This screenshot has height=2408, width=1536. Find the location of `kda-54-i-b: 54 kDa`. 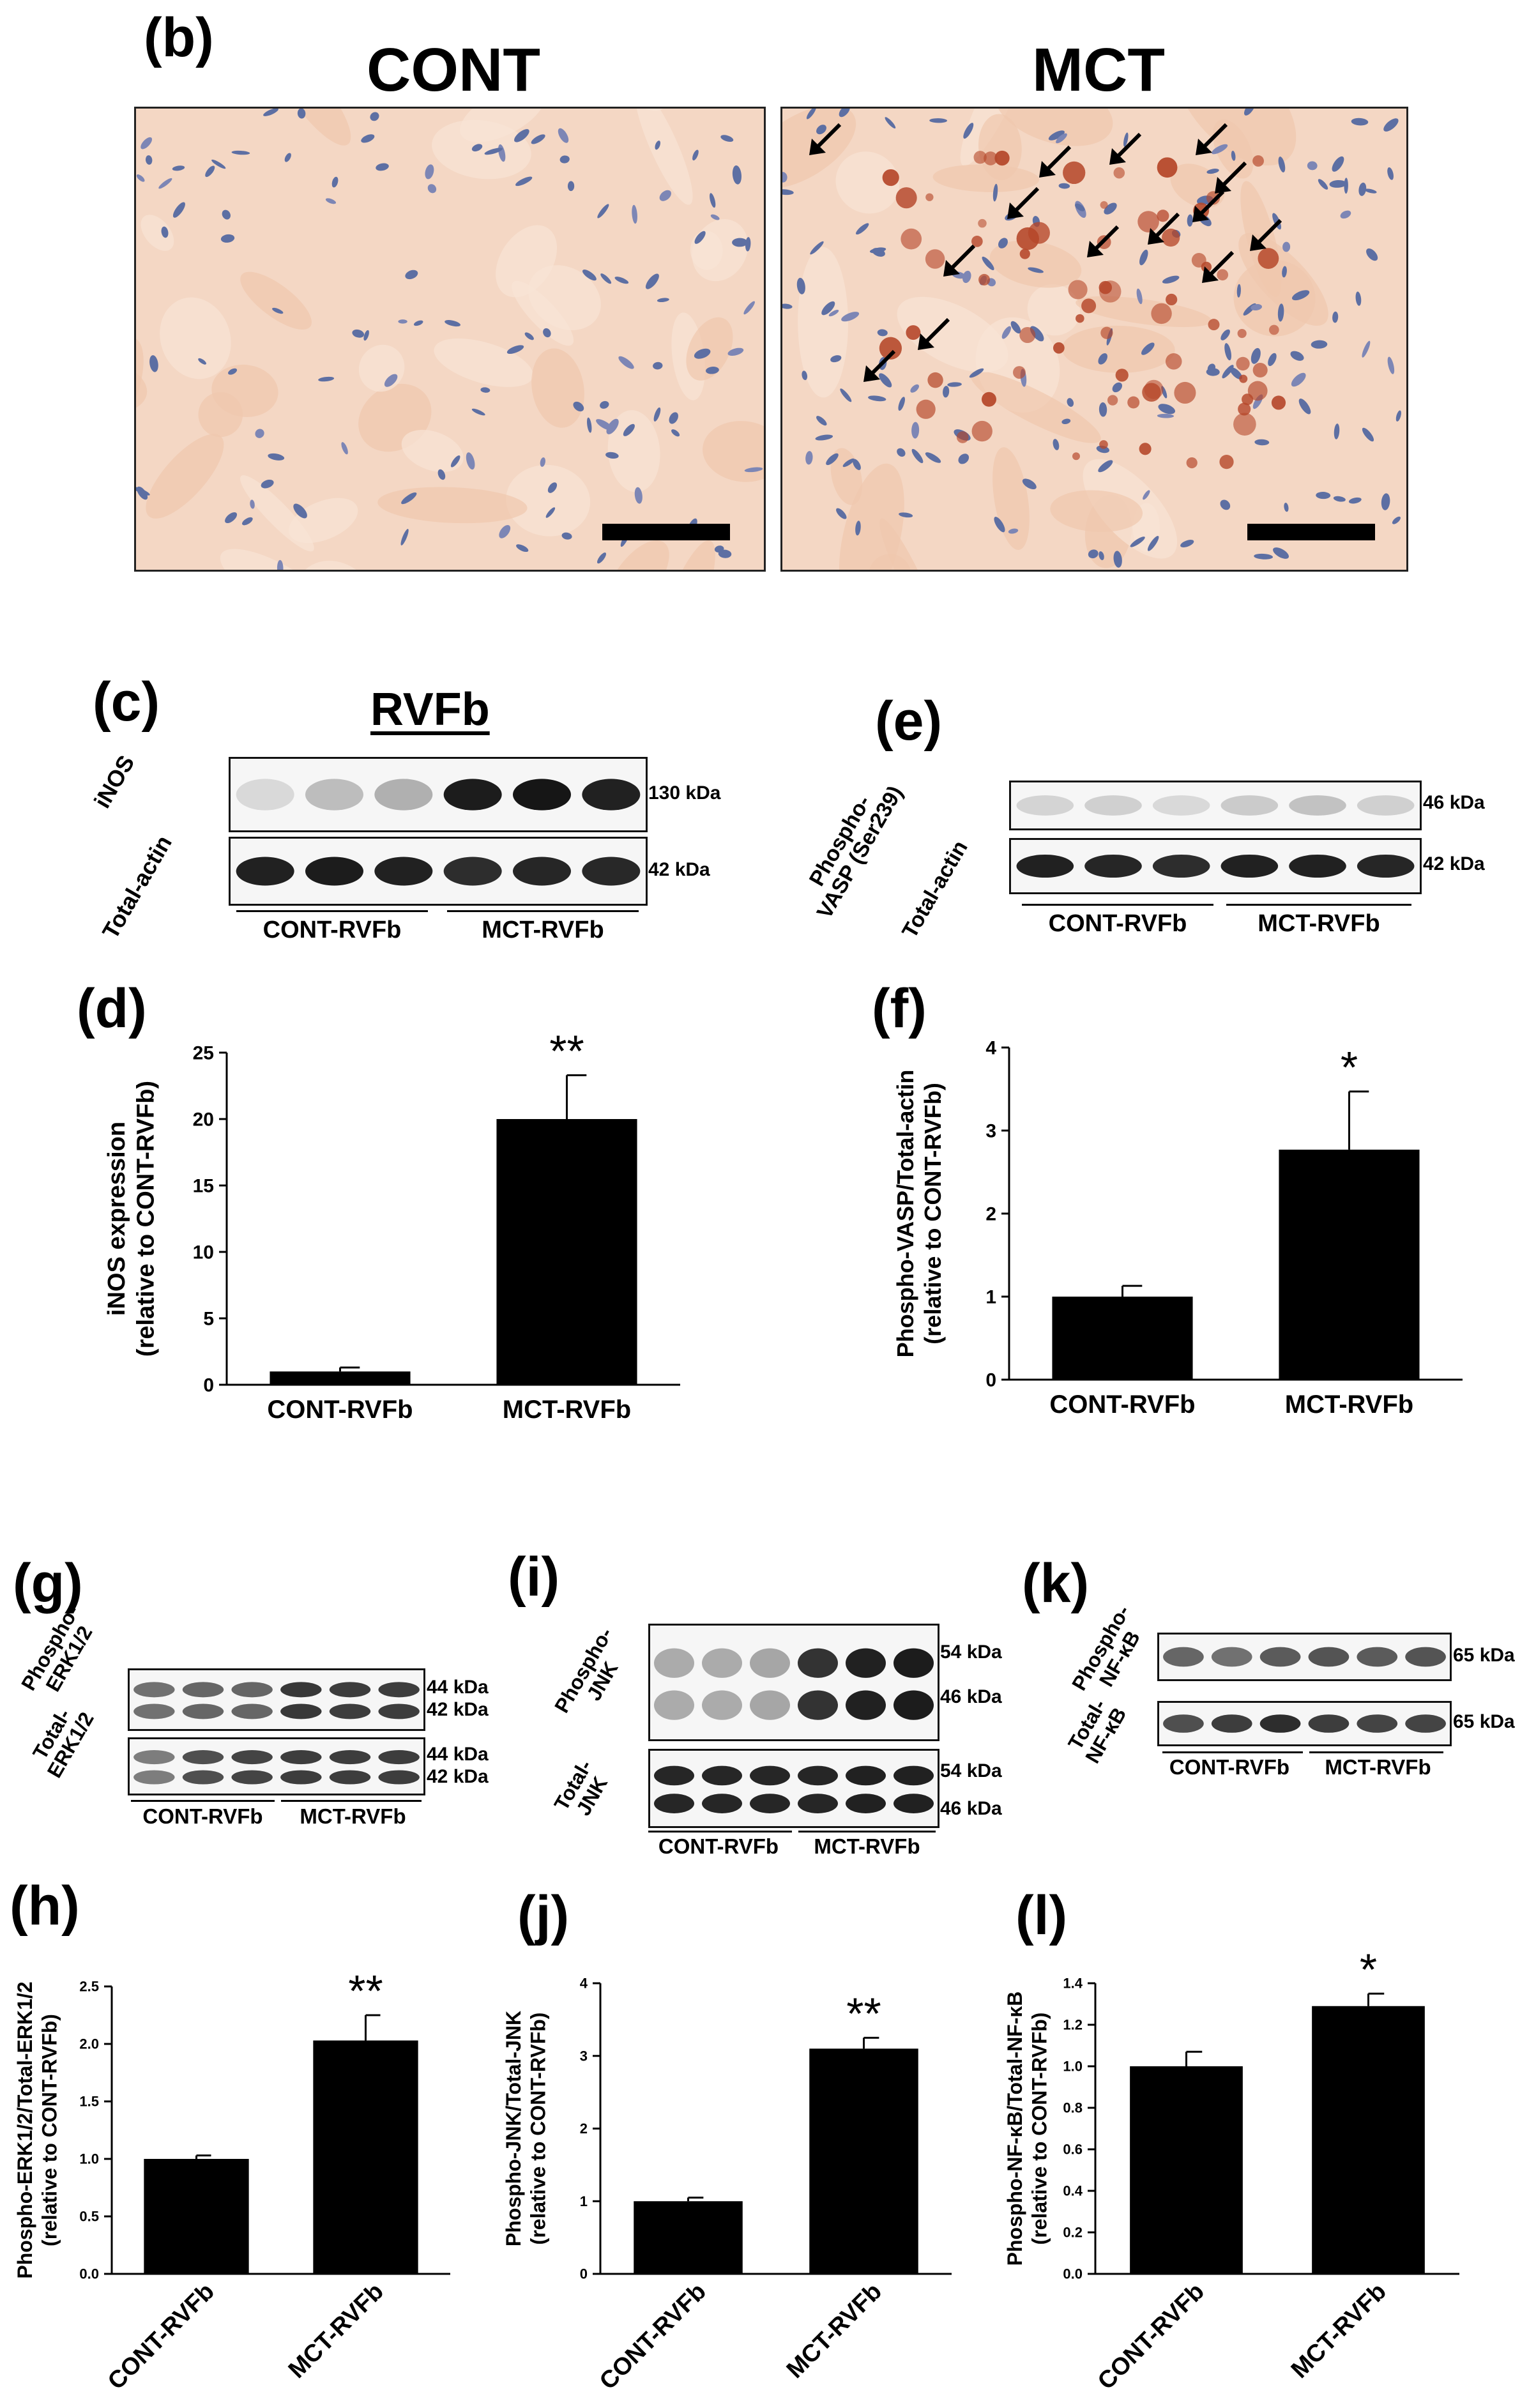

kda-54-i-b: 54 kDa is located at coordinates (971, 1770).